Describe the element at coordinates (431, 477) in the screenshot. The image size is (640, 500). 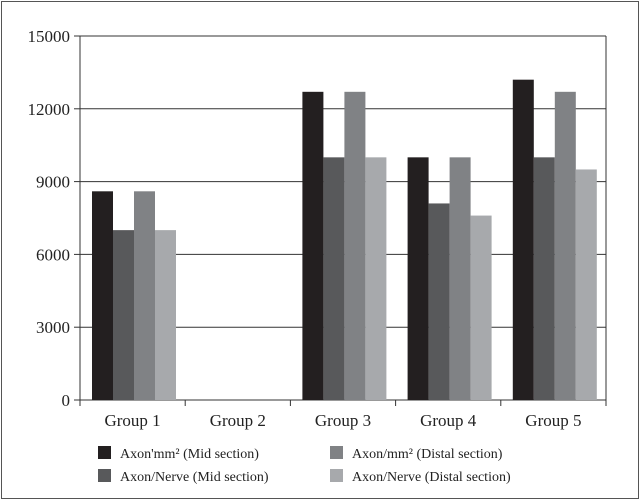
I see `legend-label: Axon/Nerve (Distal section)` at that location.